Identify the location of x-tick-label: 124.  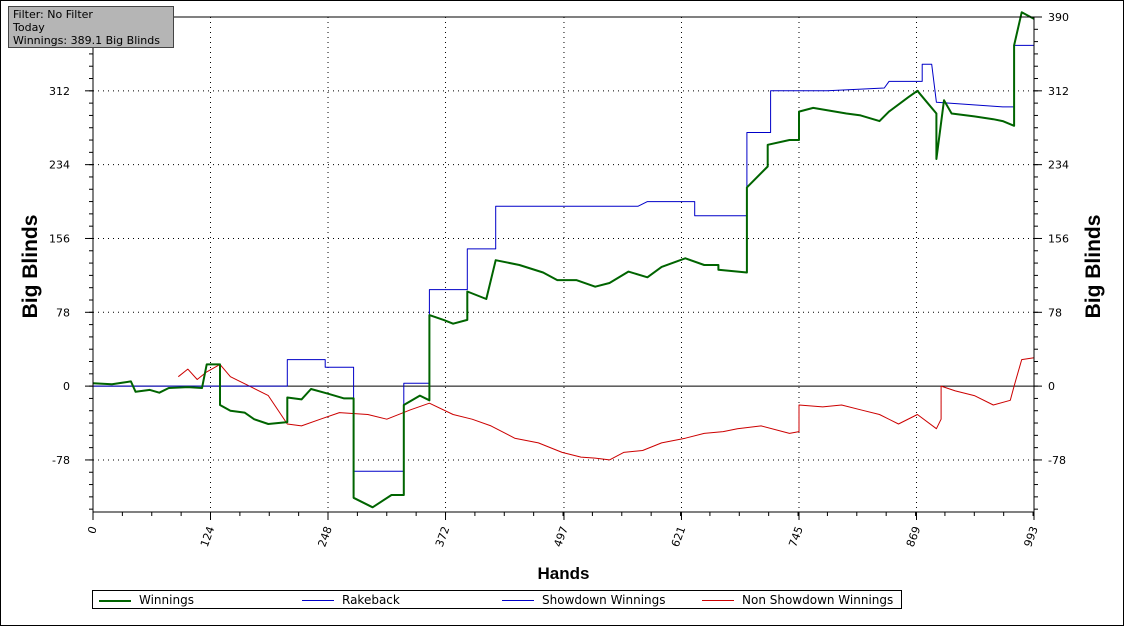
(207, 537).